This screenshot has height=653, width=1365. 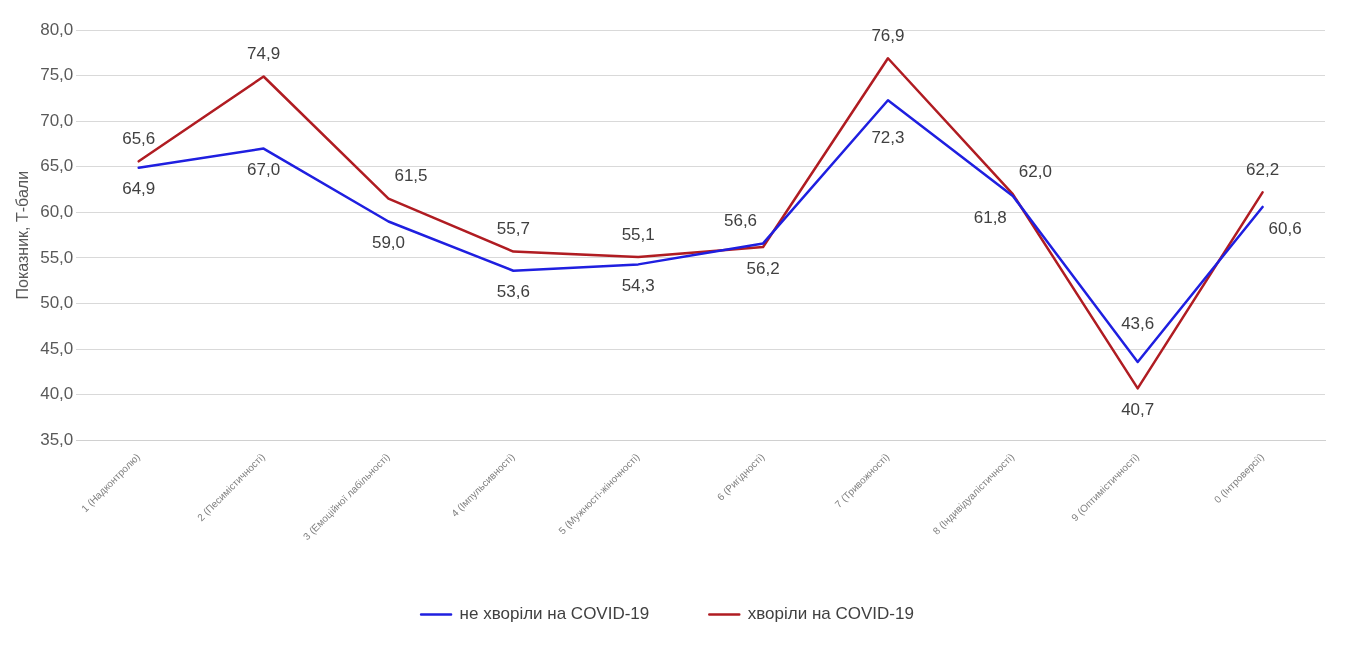 I want to click on y-tick-label: 60,0, so click(x=57, y=212).